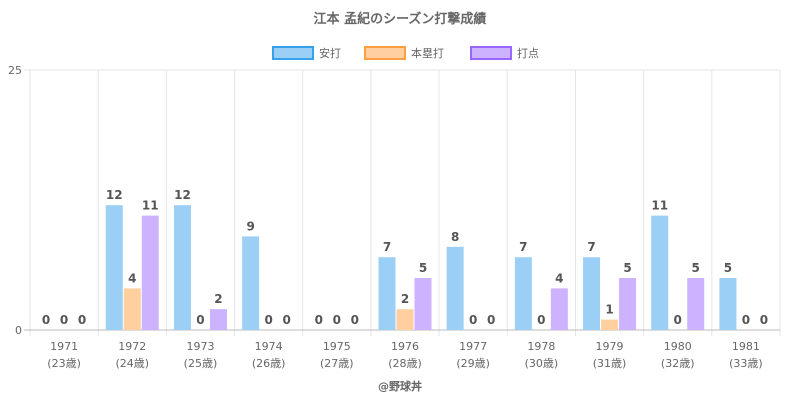  Describe the element at coordinates (427, 53) in the screenshot. I see `legend-label: 本塁打` at that location.